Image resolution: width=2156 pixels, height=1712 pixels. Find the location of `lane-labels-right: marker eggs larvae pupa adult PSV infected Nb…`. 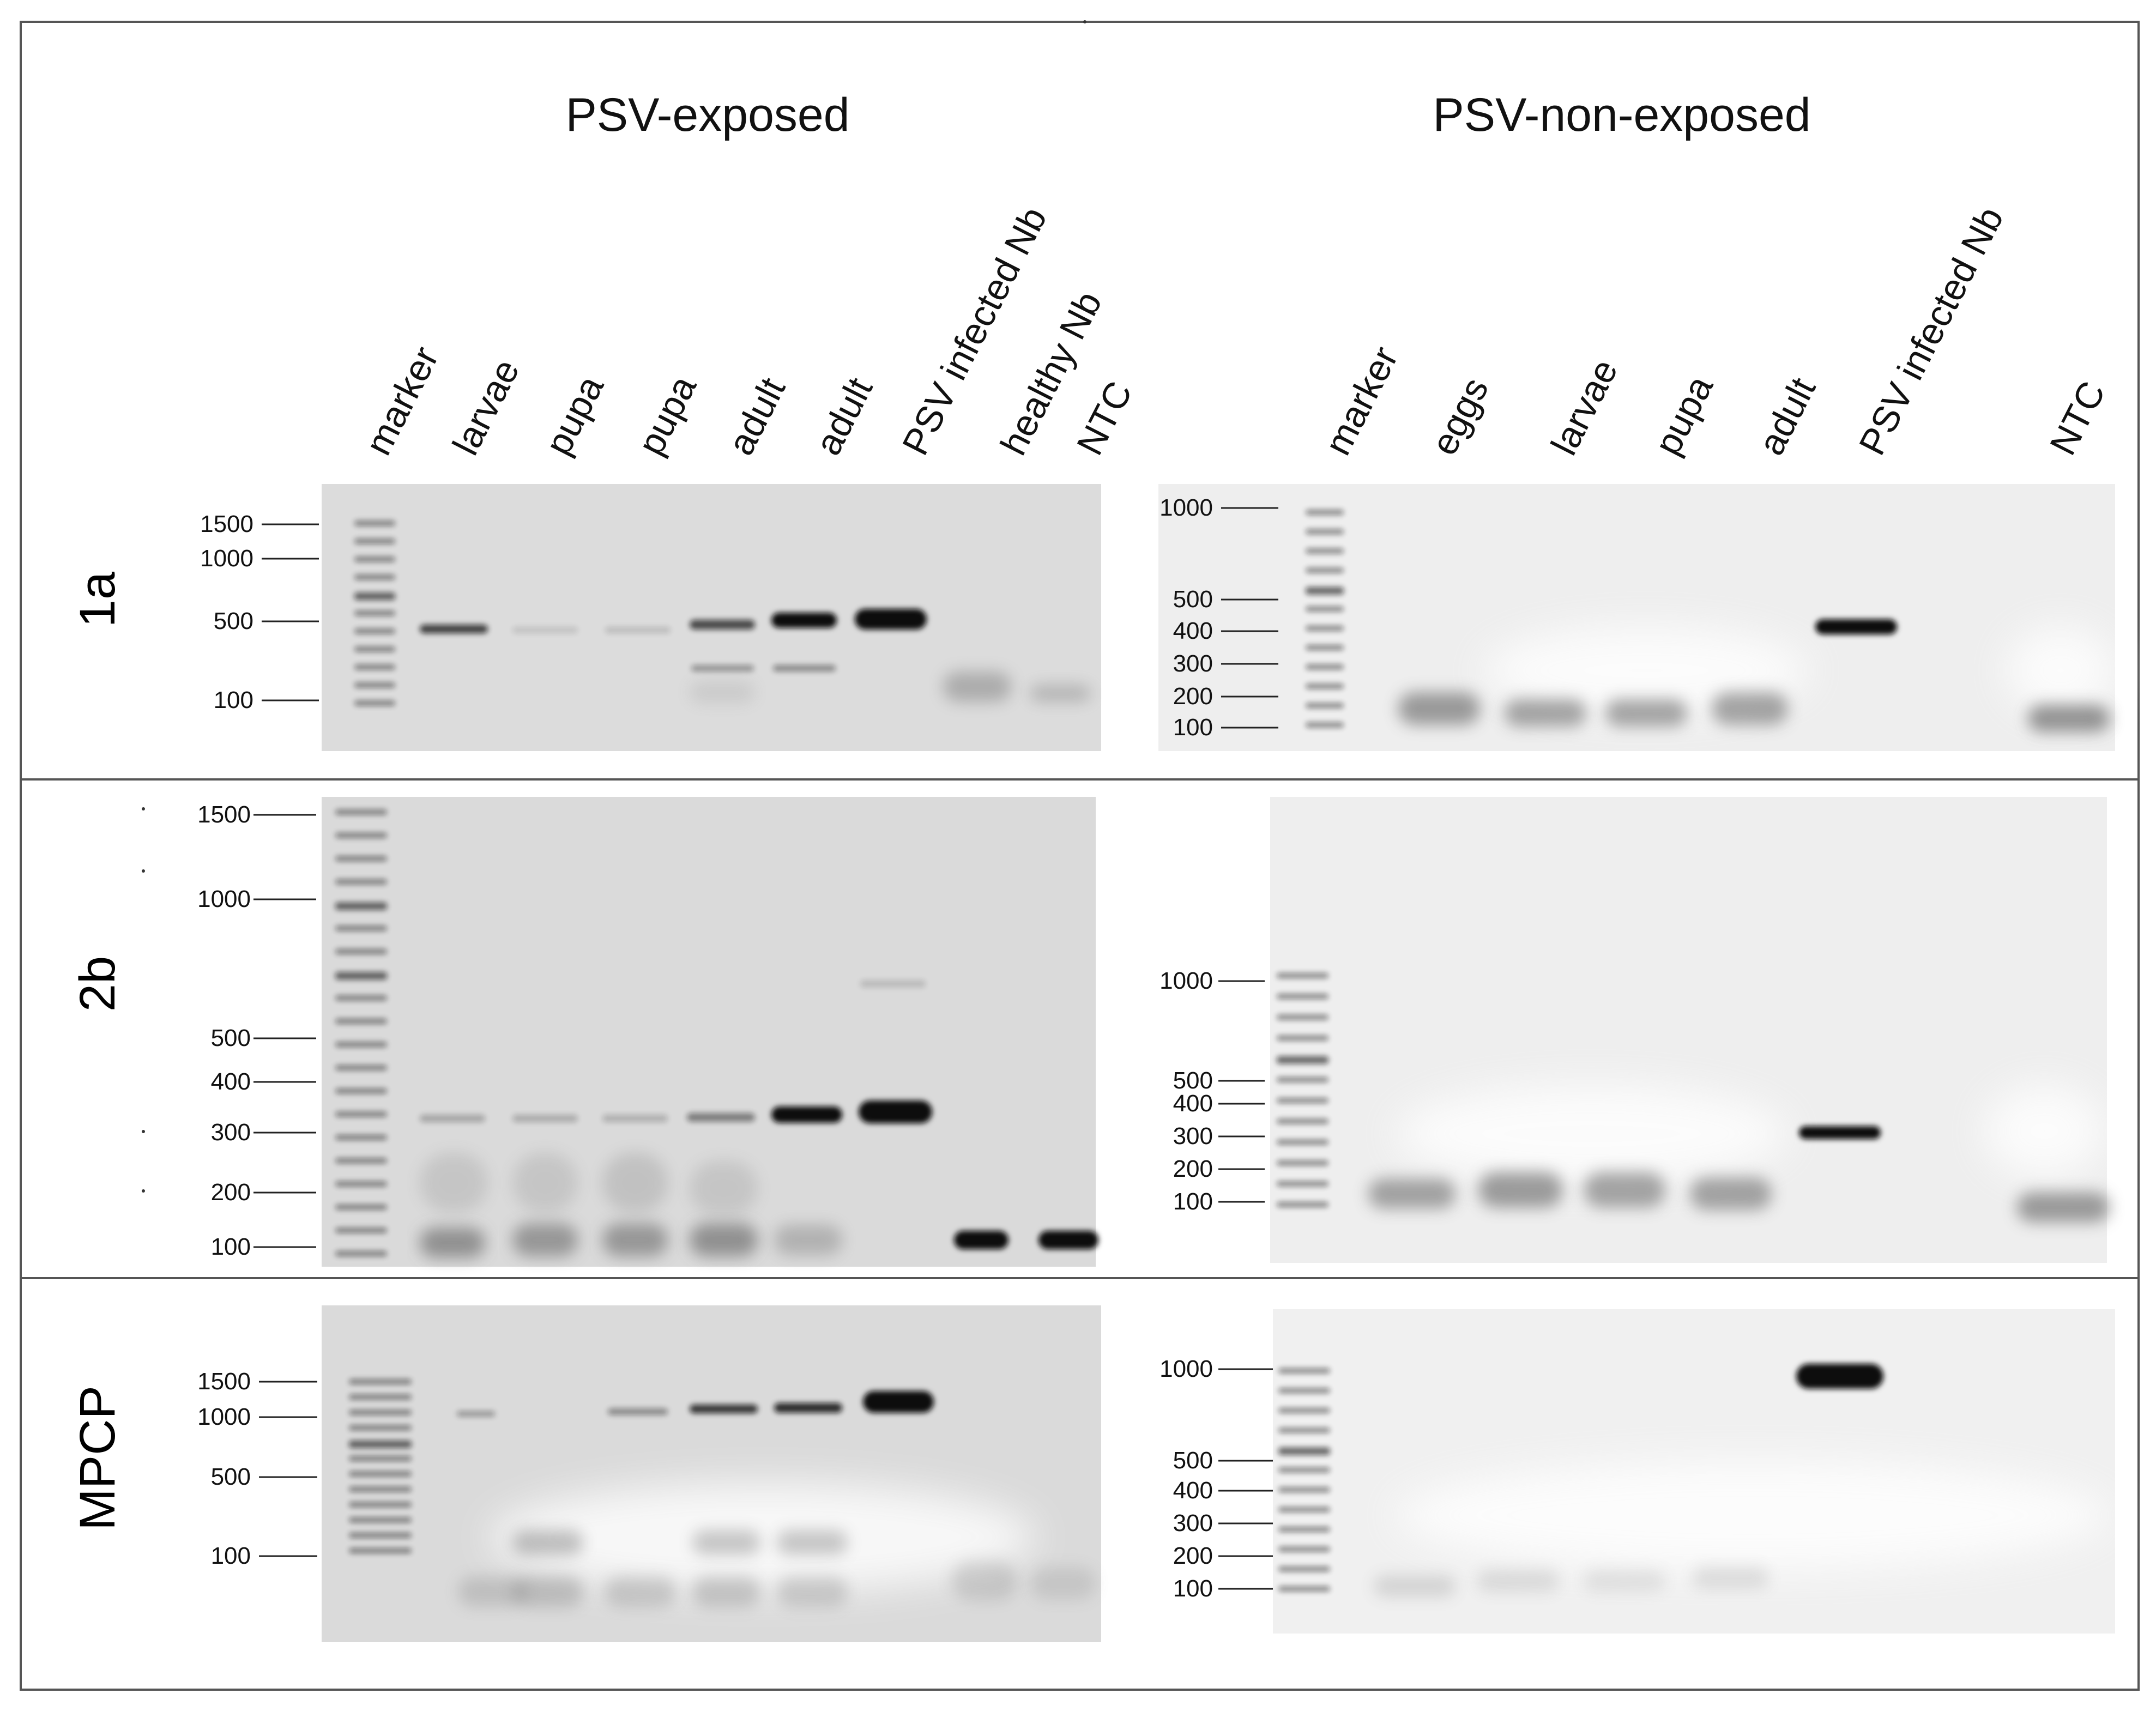

lane-labels-right: marker eggs larvae pupa adult PSV infected Nb… is located at coordinates (1715, 331).